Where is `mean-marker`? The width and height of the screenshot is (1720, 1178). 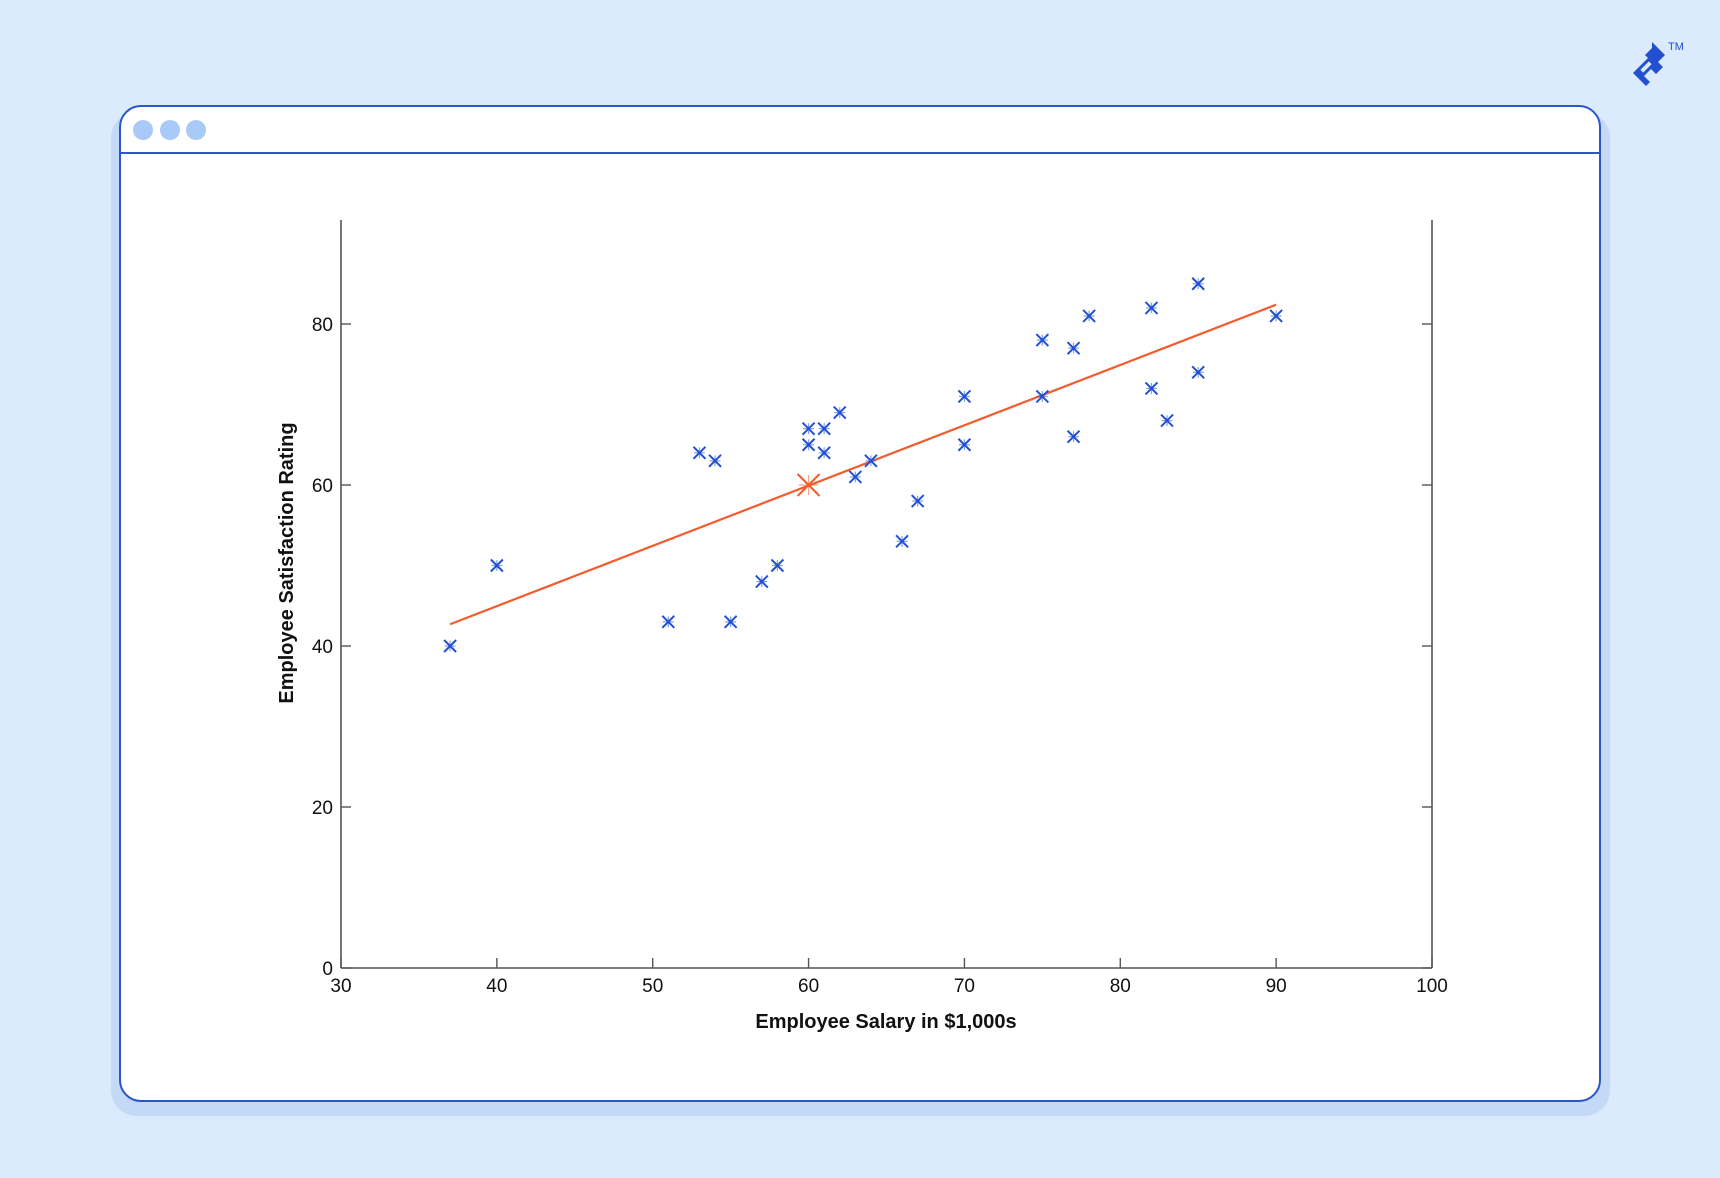 mean-marker is located at coordinates (808, 485).